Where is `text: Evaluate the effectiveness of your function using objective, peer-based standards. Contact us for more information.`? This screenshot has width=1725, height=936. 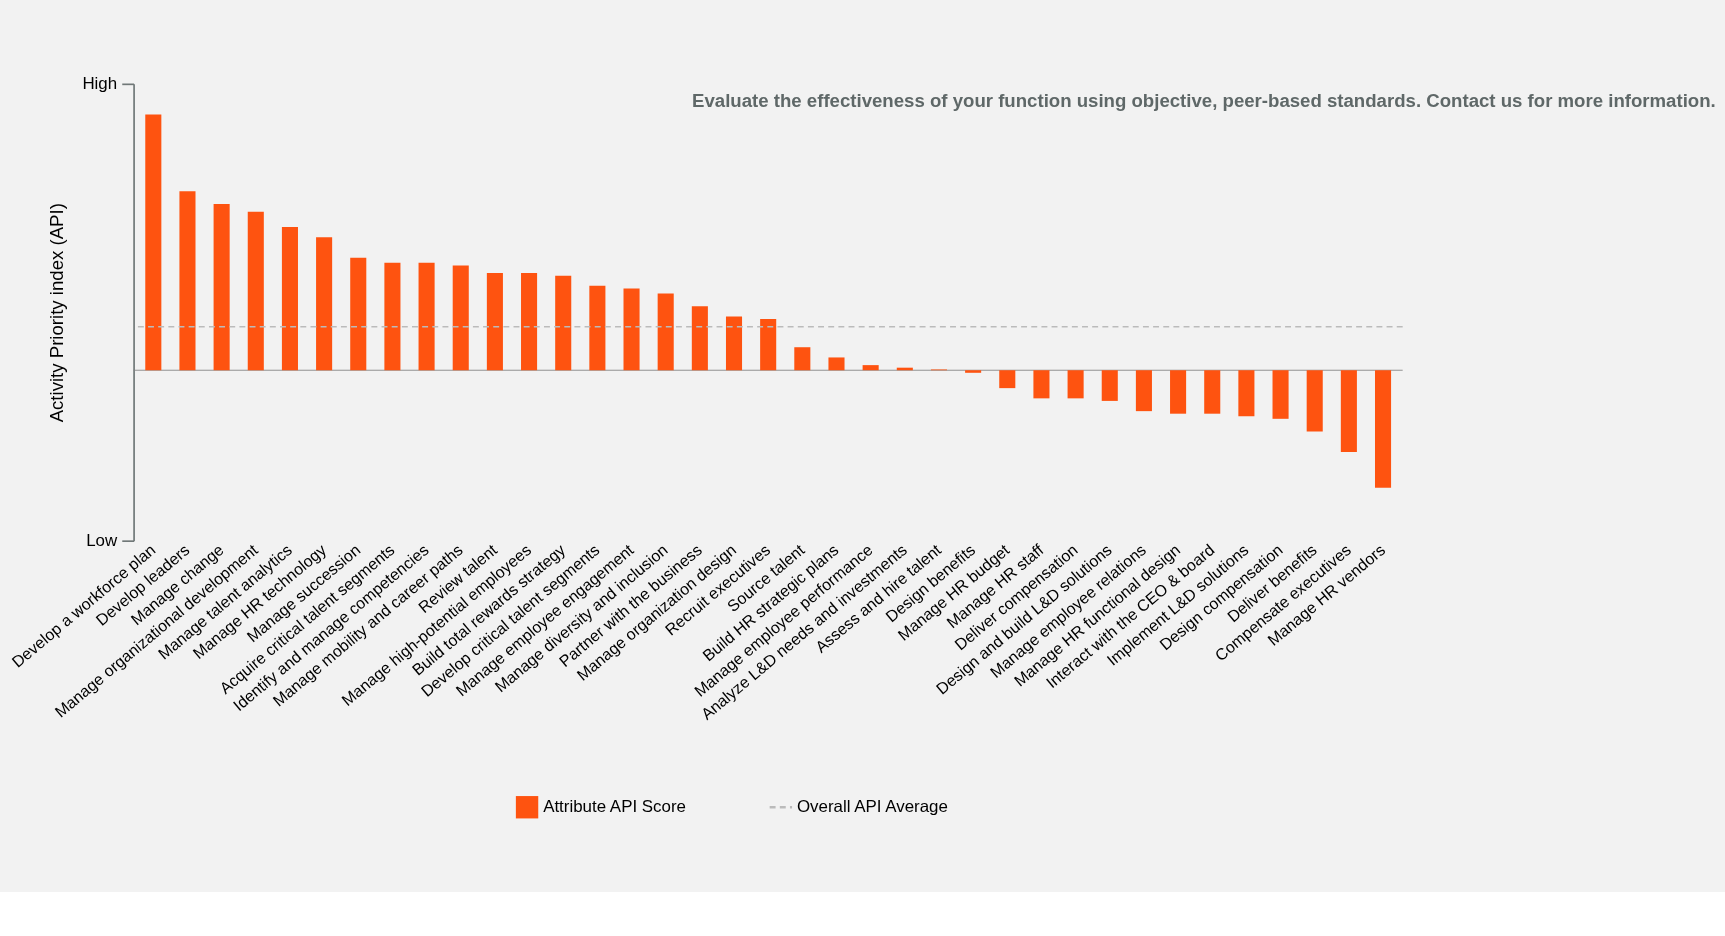 text: Evaluate the effectiveness of your function using objective, peer-based standards. Contact us for more information. is located at coordinates (1204, 100).